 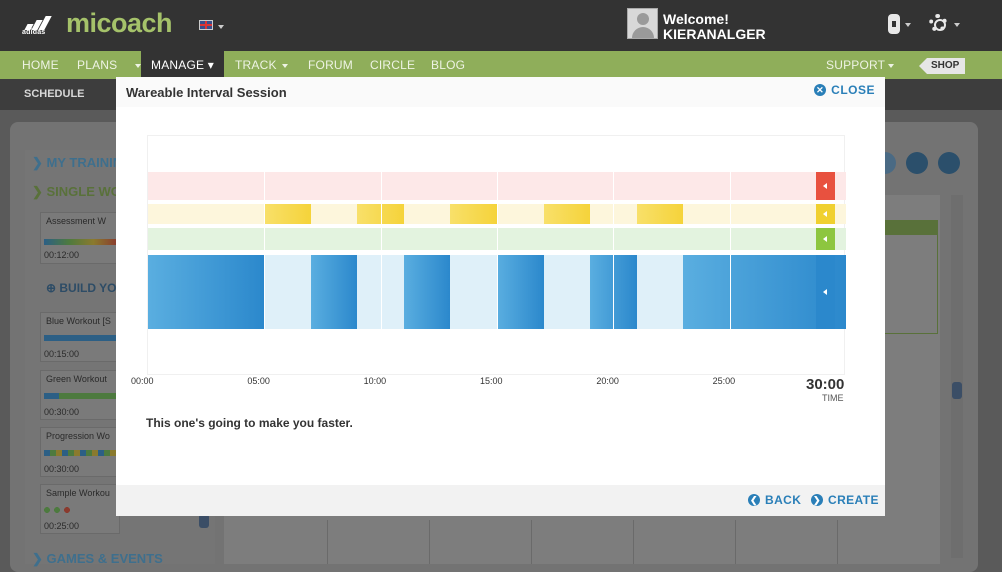 I want to click on nav-plans-label: PLANS, so click(x=97, y=65).